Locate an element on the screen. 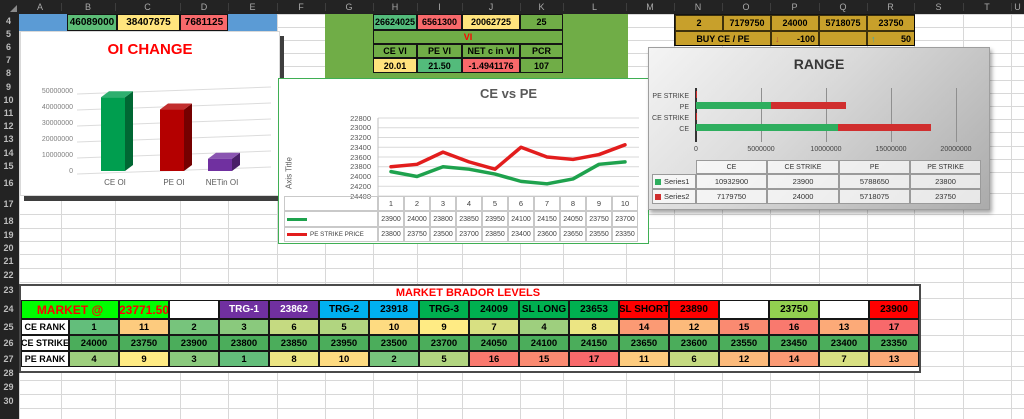 The width and height of the screenshot is (1024, 419). level-cell: TRG-1 is located at coordinates (244, 309).